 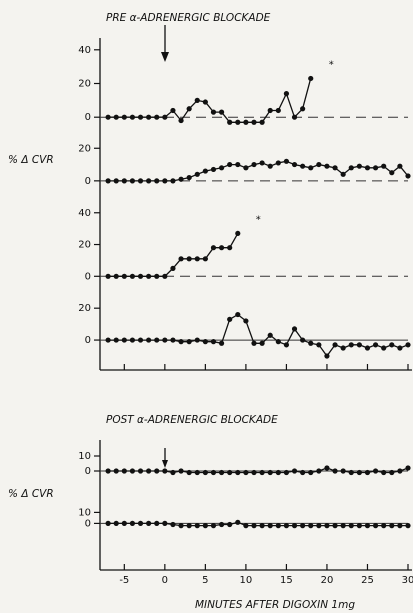 I want to click on y-axis-label: % Δ CVR, so click(x=31, y=494).